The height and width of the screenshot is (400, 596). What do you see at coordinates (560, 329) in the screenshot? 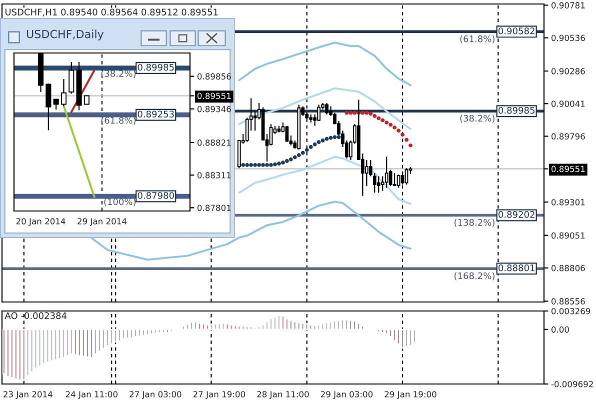
I see `y-tick-label: 0.00` at bounding box center [560, 329].